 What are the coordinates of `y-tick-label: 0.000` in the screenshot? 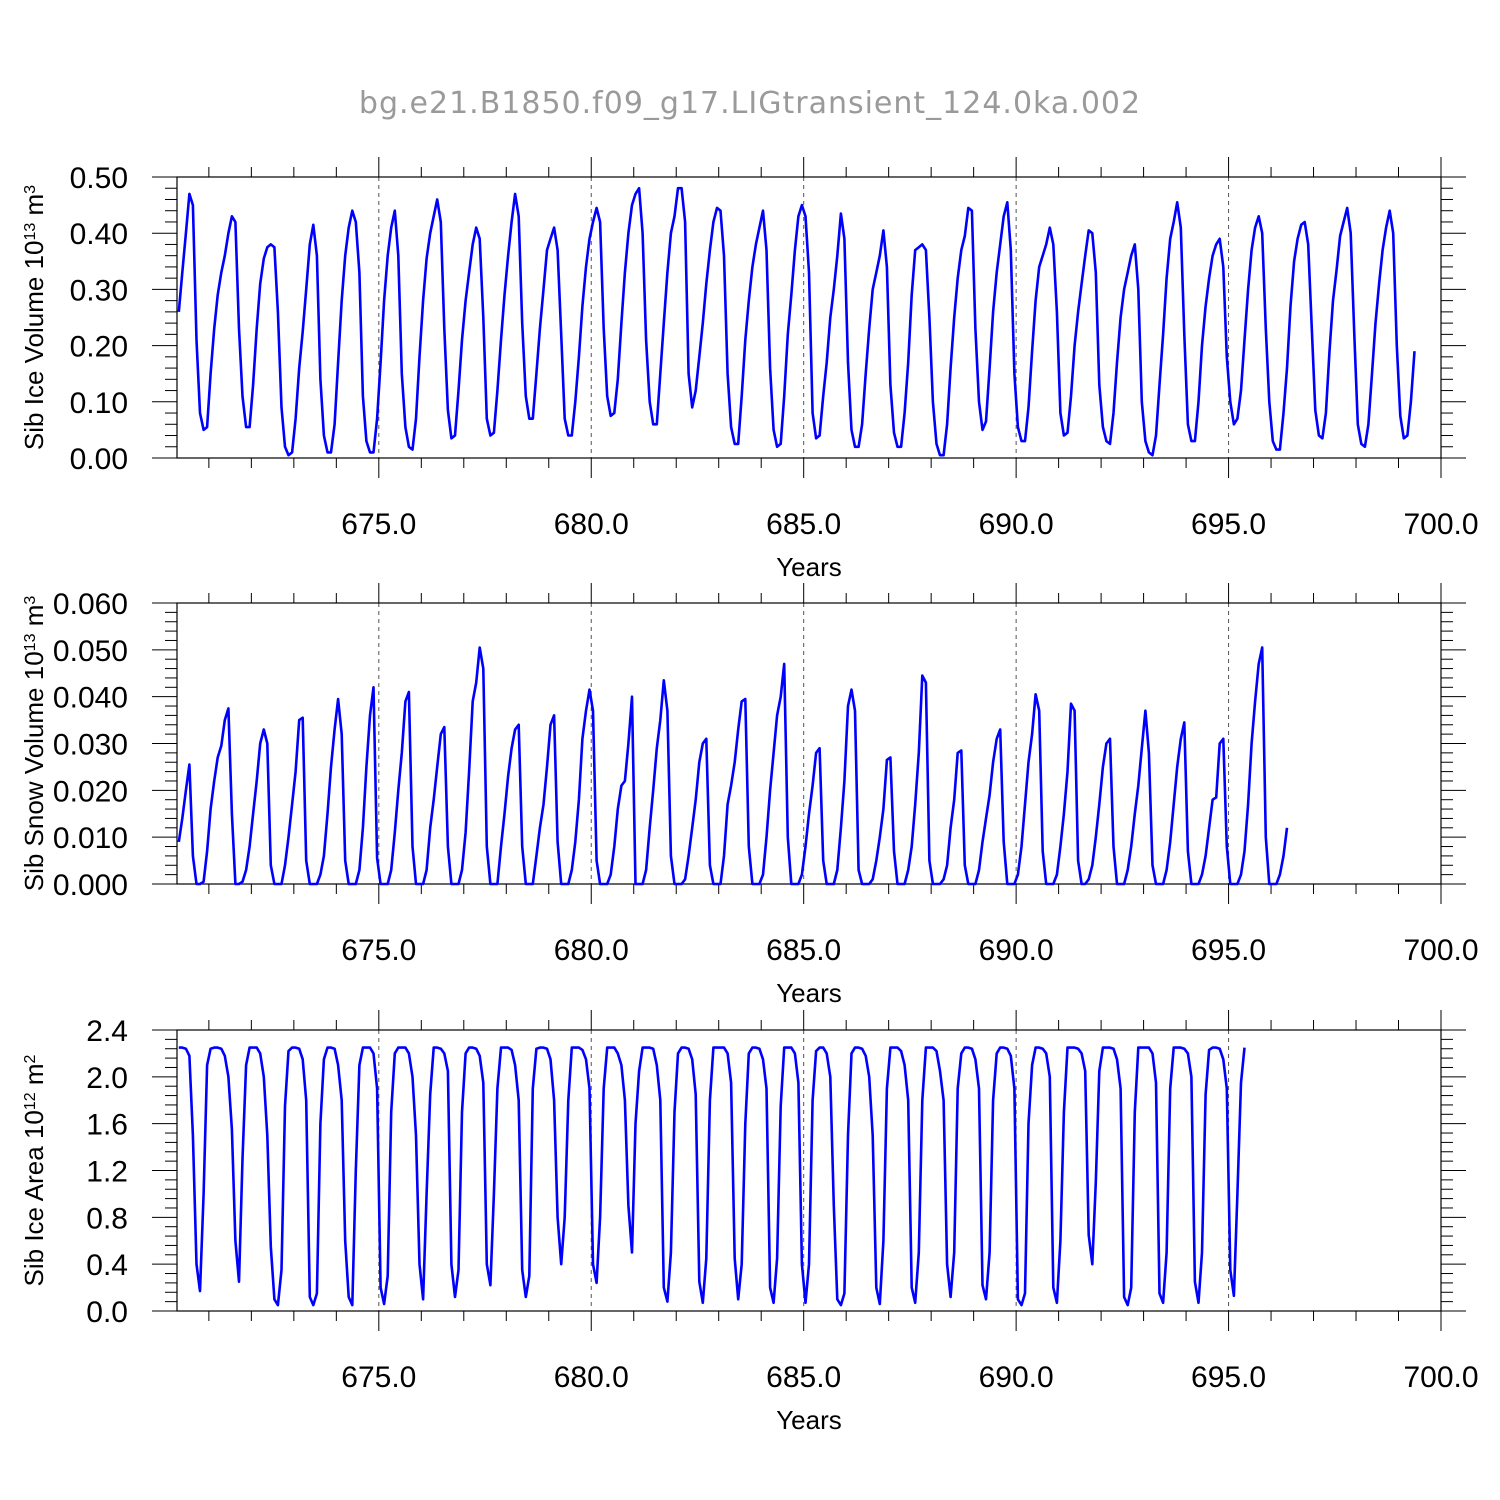 It's located at (90, 885).